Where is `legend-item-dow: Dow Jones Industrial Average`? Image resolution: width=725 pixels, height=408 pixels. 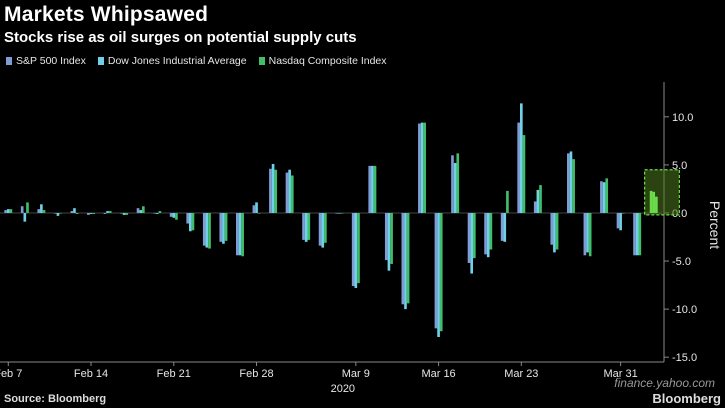 legend-item-dow: Dow Jones Industrial Average is located at coordinates (172, 61).